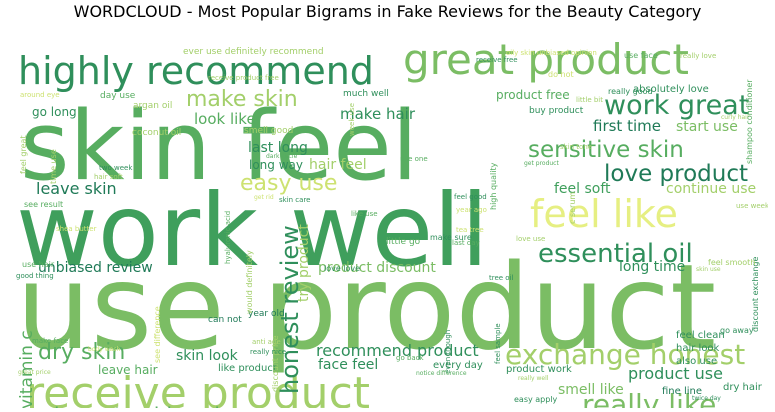 This screenshot has height=412, width=775. I want to click on word-hair-look: hair look, so click(698, 348).